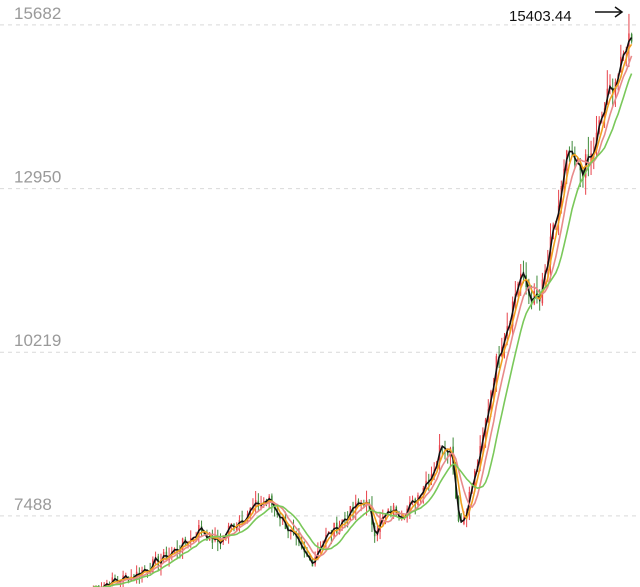 The image size is (640, 587). I want to click on last-value-marker: 15403.44, so click(566, 15).